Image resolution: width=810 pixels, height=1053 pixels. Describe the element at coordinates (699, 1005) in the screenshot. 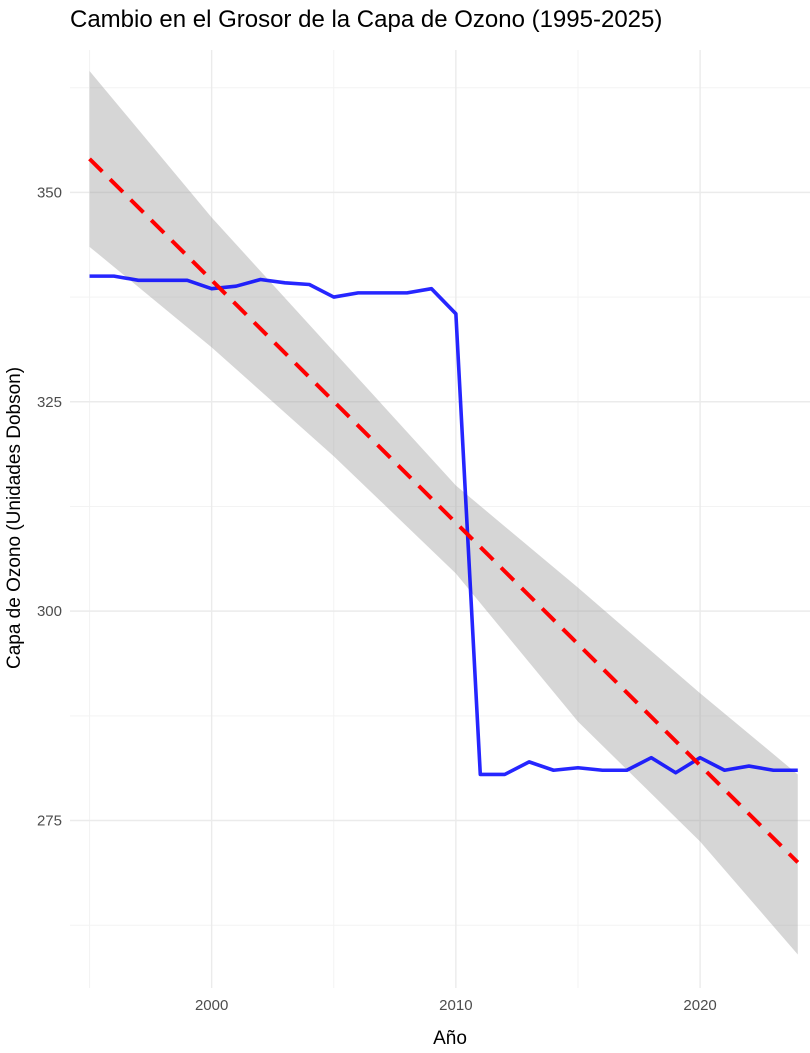

I see `x-tick-label: 2020` at that location.